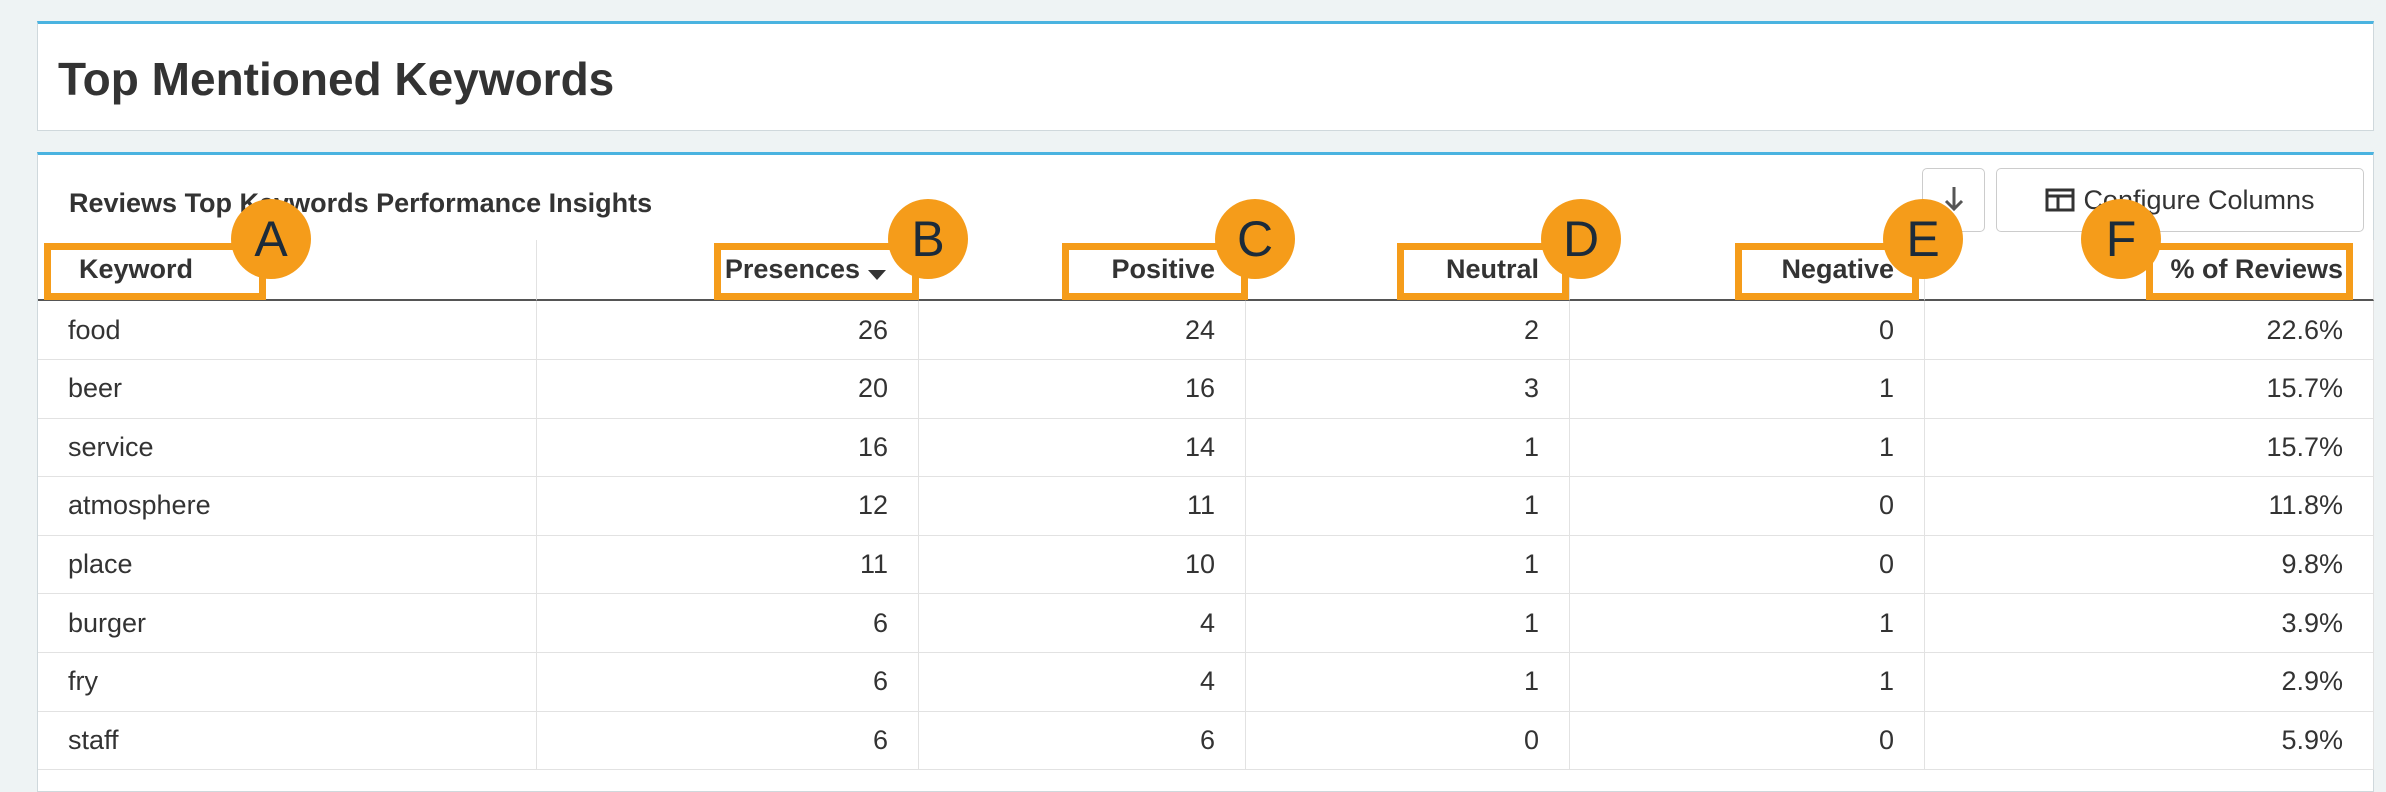 The height and width of the screenshot is (792, 2386). I want to click on table-cell: beer, so click(287, 389).